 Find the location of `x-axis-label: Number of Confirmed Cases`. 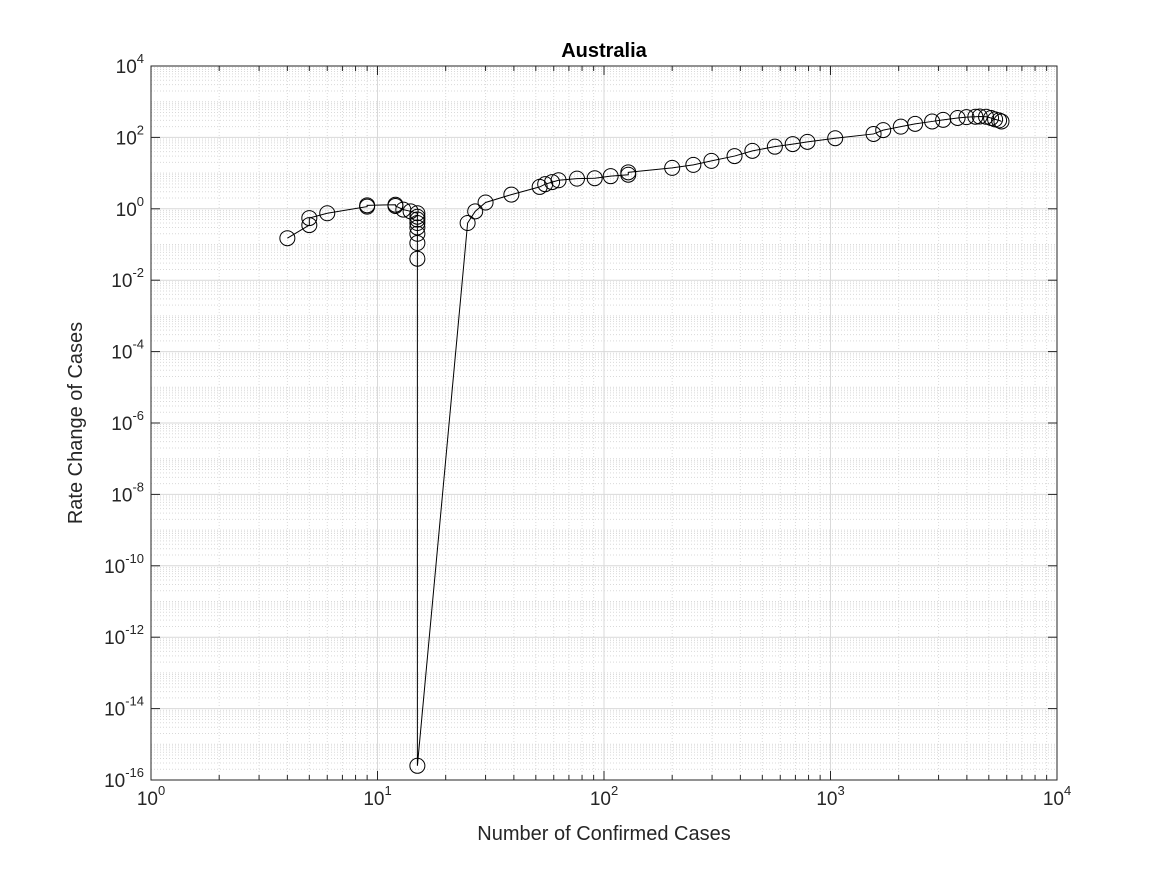

x-axis-label: Number of Confirmed Cases is located at coordinates (603, 834).